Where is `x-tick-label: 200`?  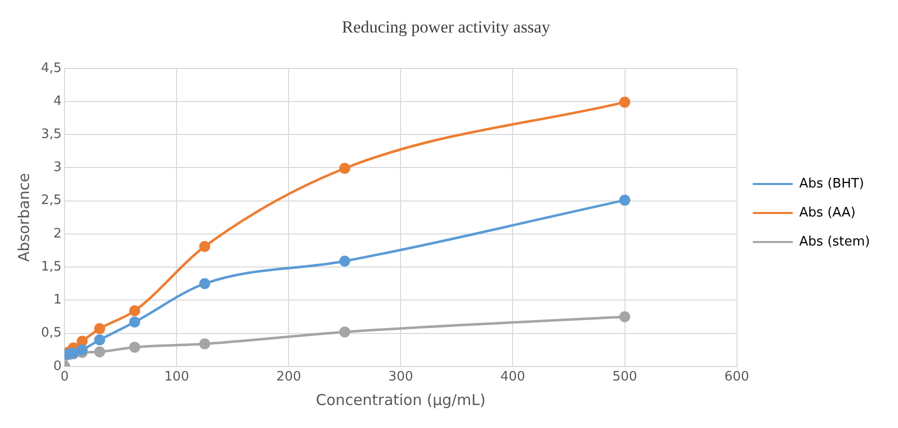 x-tick-label: 200 is located at coordinates (289, 377).